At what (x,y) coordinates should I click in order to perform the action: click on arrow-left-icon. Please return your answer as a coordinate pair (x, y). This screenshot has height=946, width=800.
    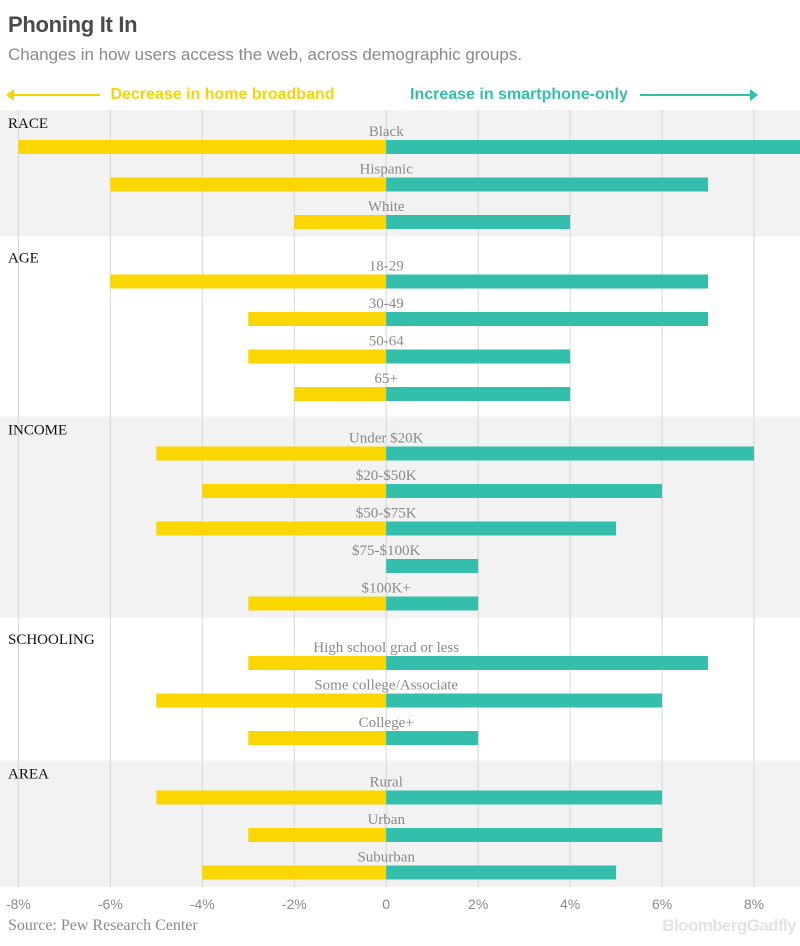
    Looking at the image, I should click on (53, 95).